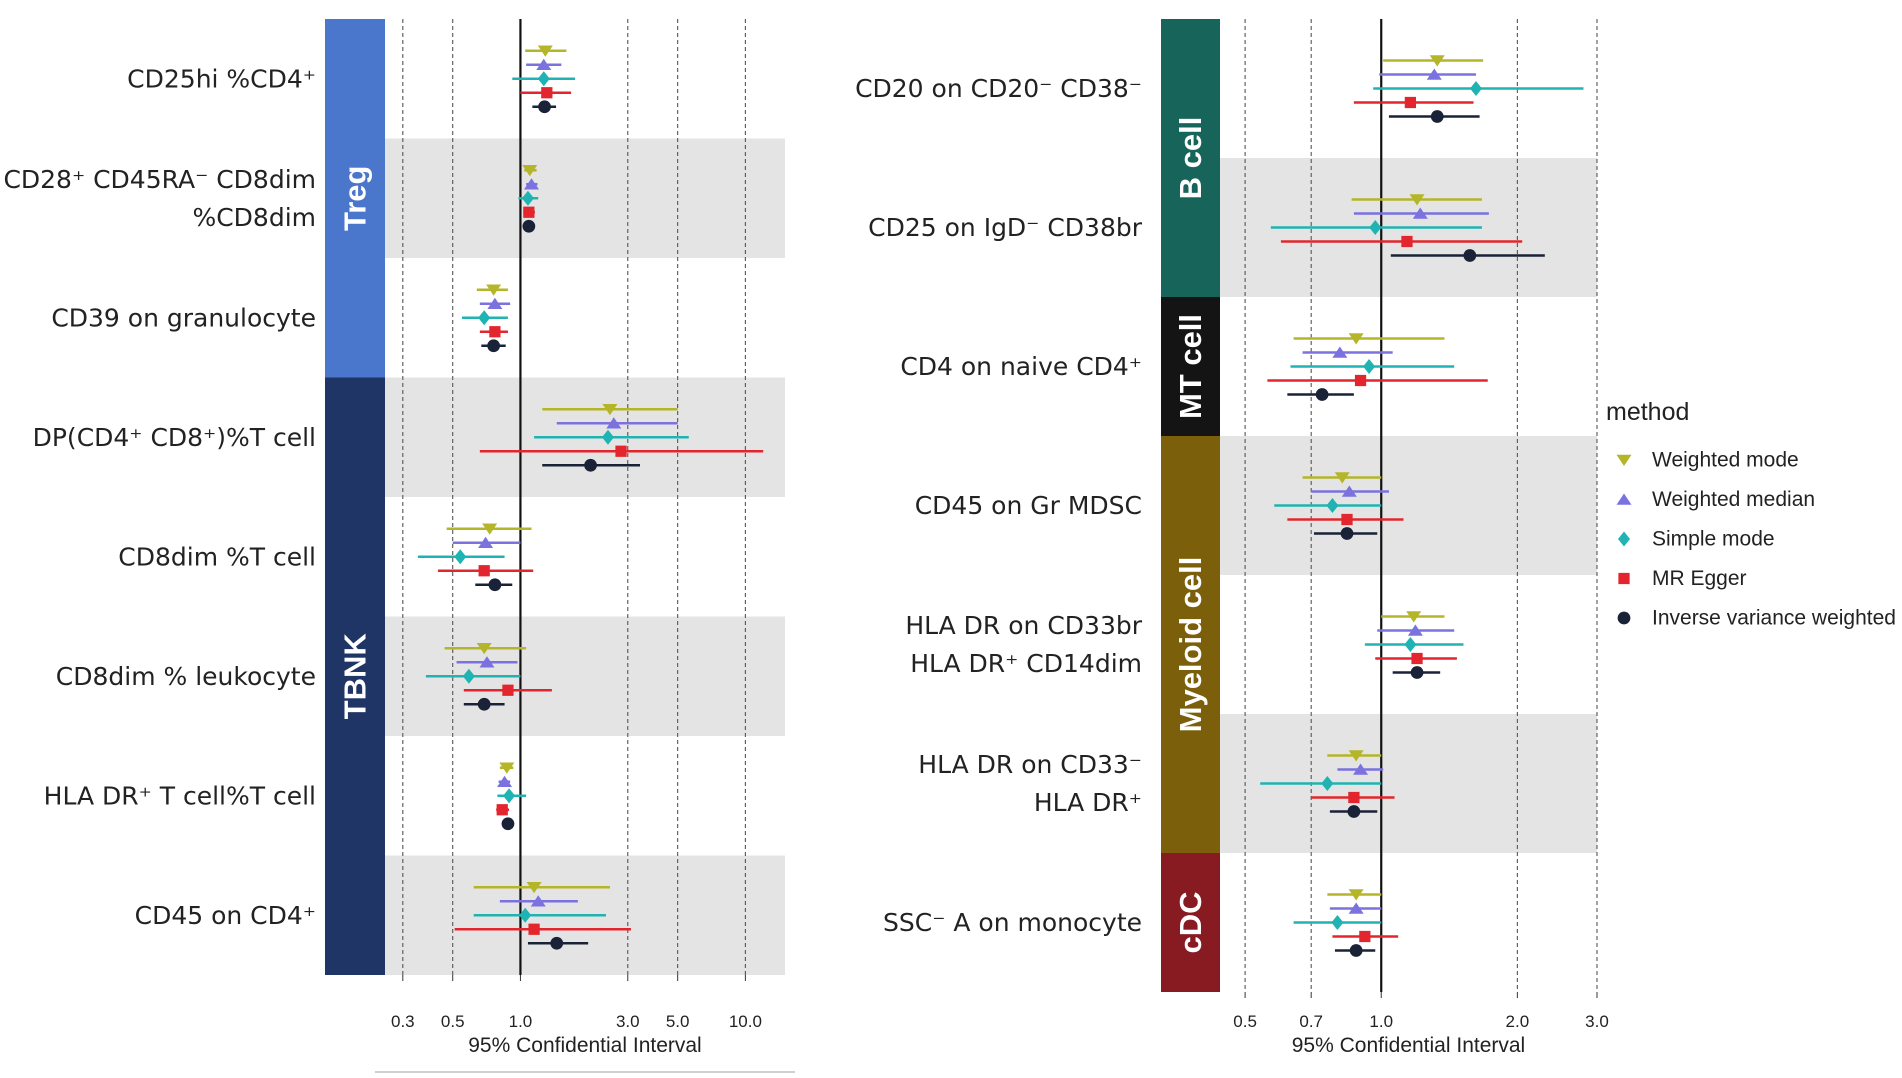 The height and width of the screenshot is (1078, 1902). Describe the element at coordinates (1012, 922) in the screenshot. I see `row-label: SSC⁻ A on monocyte` at that location.